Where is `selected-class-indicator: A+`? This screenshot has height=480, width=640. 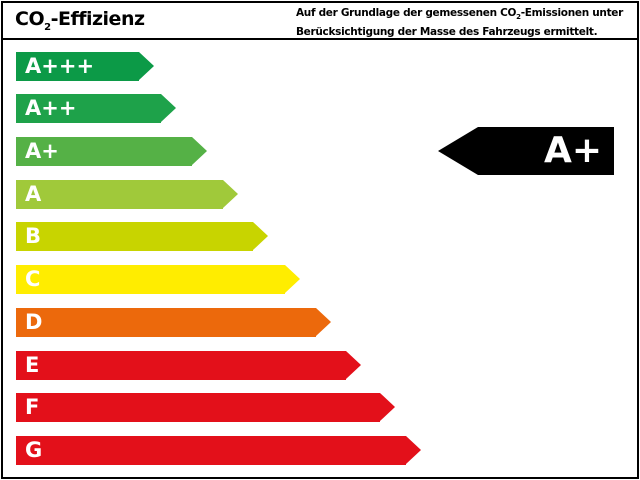
selected-class-indicator: A+ is located at coordinates (526, 151).